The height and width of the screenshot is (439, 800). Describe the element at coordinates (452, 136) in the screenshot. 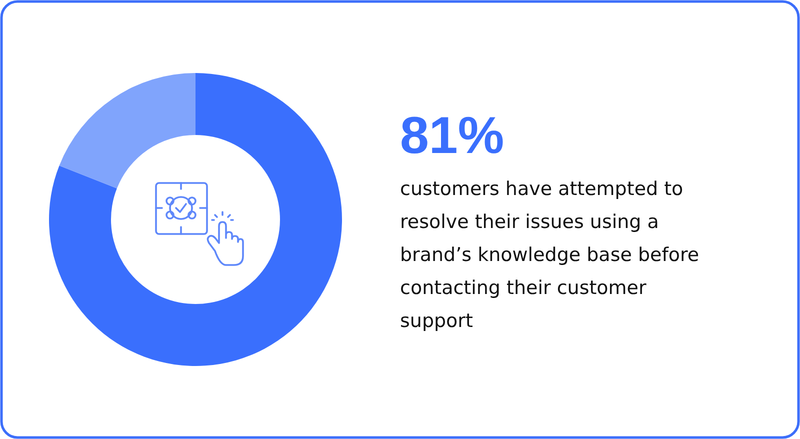

I see `text: 81%` at that location.